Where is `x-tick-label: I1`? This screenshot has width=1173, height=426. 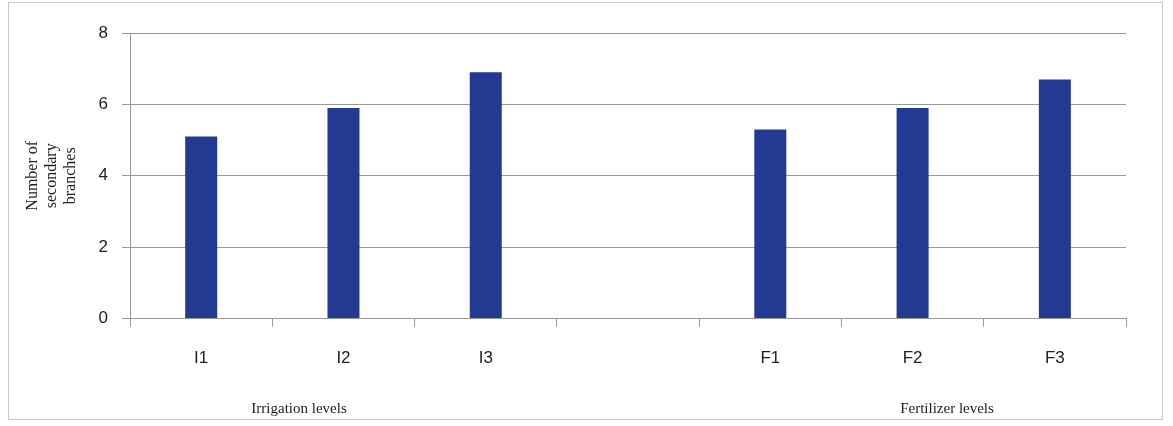 x-tick-label: I1 is located at coordinates (201, 358).